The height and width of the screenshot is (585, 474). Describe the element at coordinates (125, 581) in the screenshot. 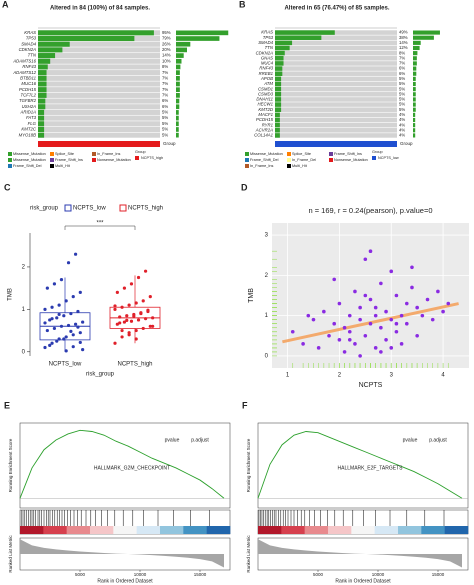

I see `x-axis-label: Rank in Ordered Dataset` at that location.